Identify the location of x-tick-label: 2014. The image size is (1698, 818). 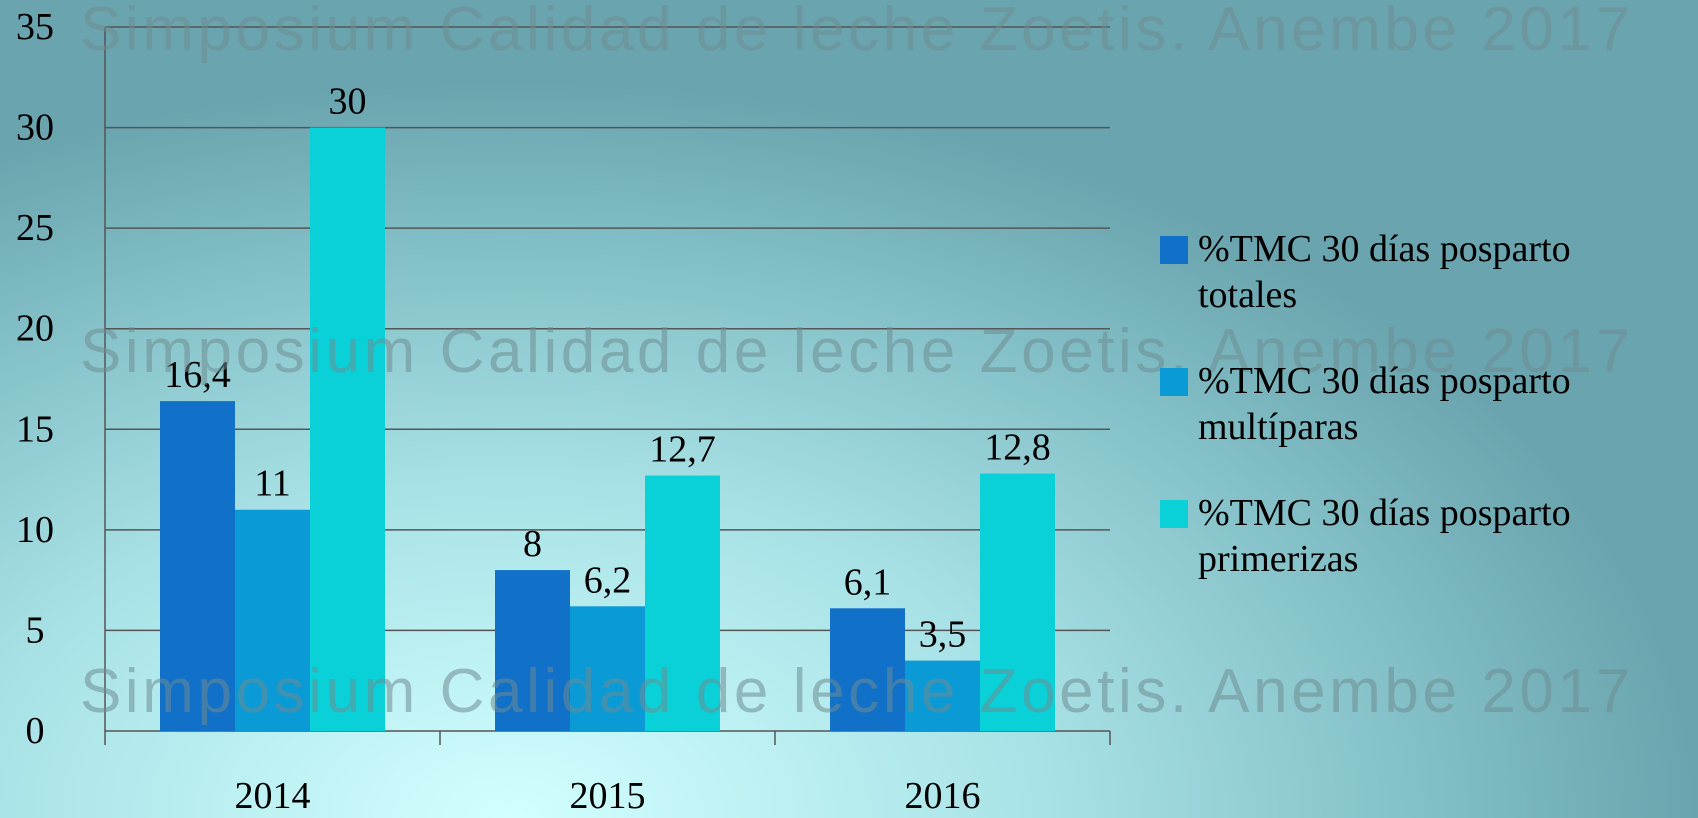
(273, 796).